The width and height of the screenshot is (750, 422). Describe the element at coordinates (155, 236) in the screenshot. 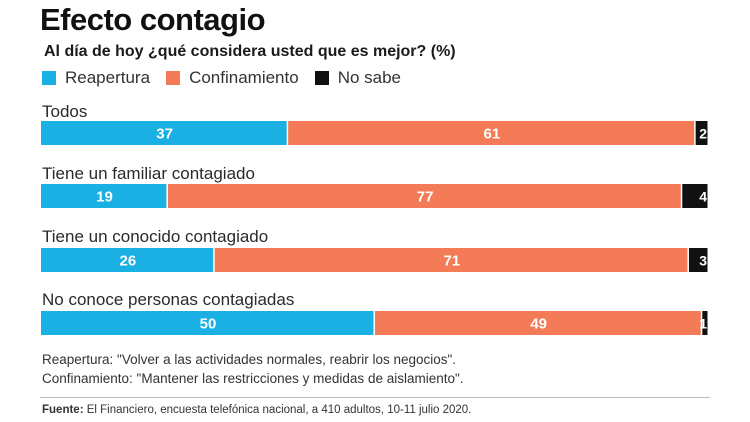

I see `row-label-tiene-un-conocido-contagiado: Tiene un conocido contagiado` at that location.